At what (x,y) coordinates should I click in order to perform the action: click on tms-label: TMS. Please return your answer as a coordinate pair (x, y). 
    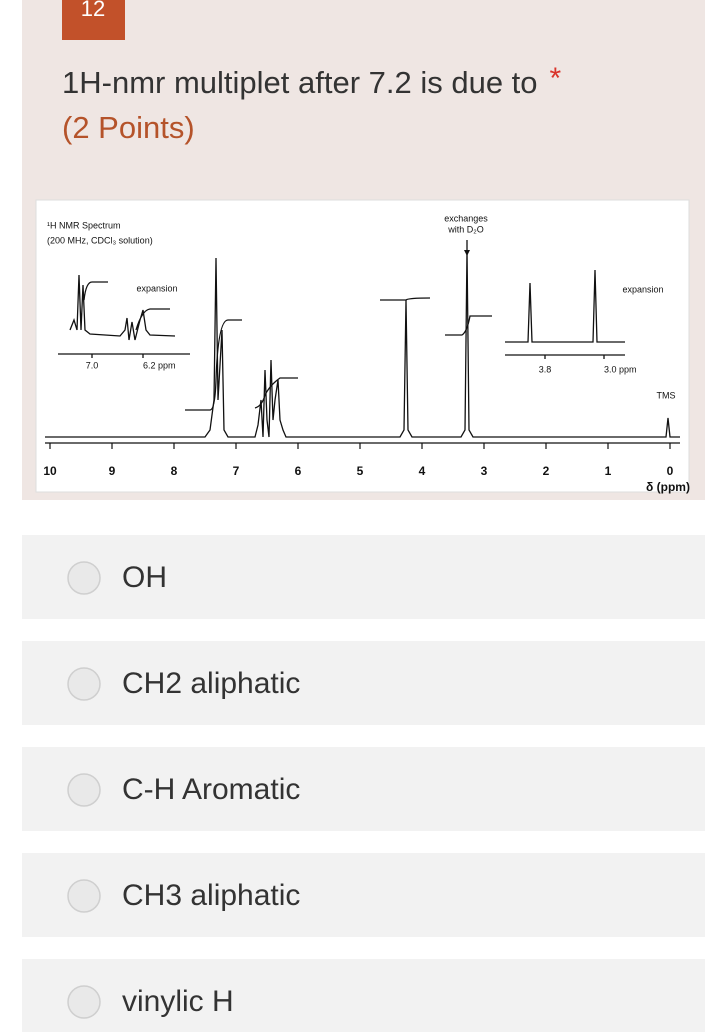
    Looking at the image, I should click on (666, 395).